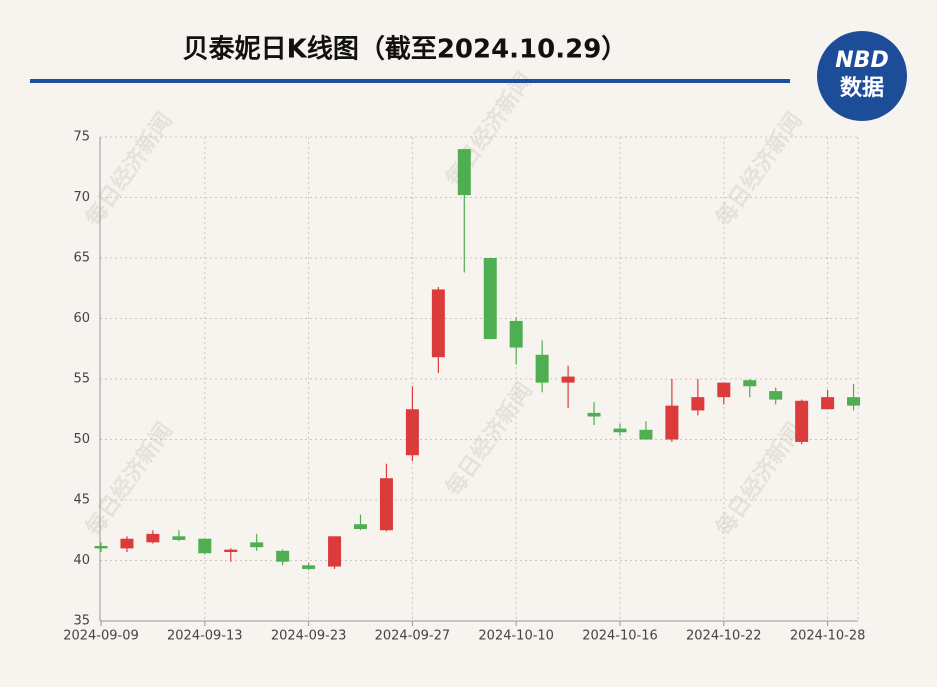 The width and height of the screenshot is (937, 687). I want to click on x-tick-label: 2024-09-23, so click(309, 636).